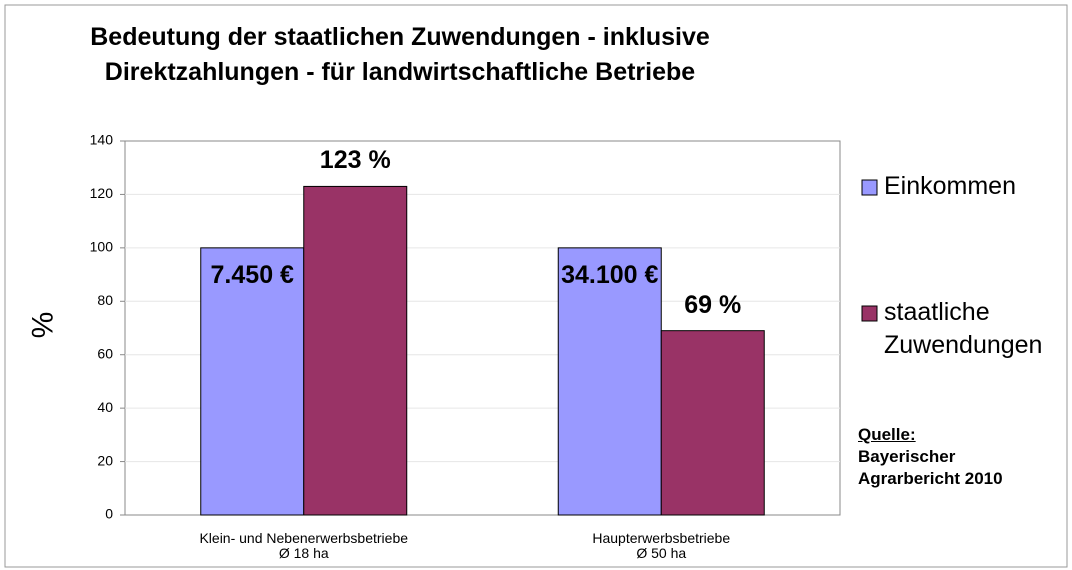 The width and height of the screenshot is (1072, 570). I want to click on y-tick-label: 100, so click(102, 247).